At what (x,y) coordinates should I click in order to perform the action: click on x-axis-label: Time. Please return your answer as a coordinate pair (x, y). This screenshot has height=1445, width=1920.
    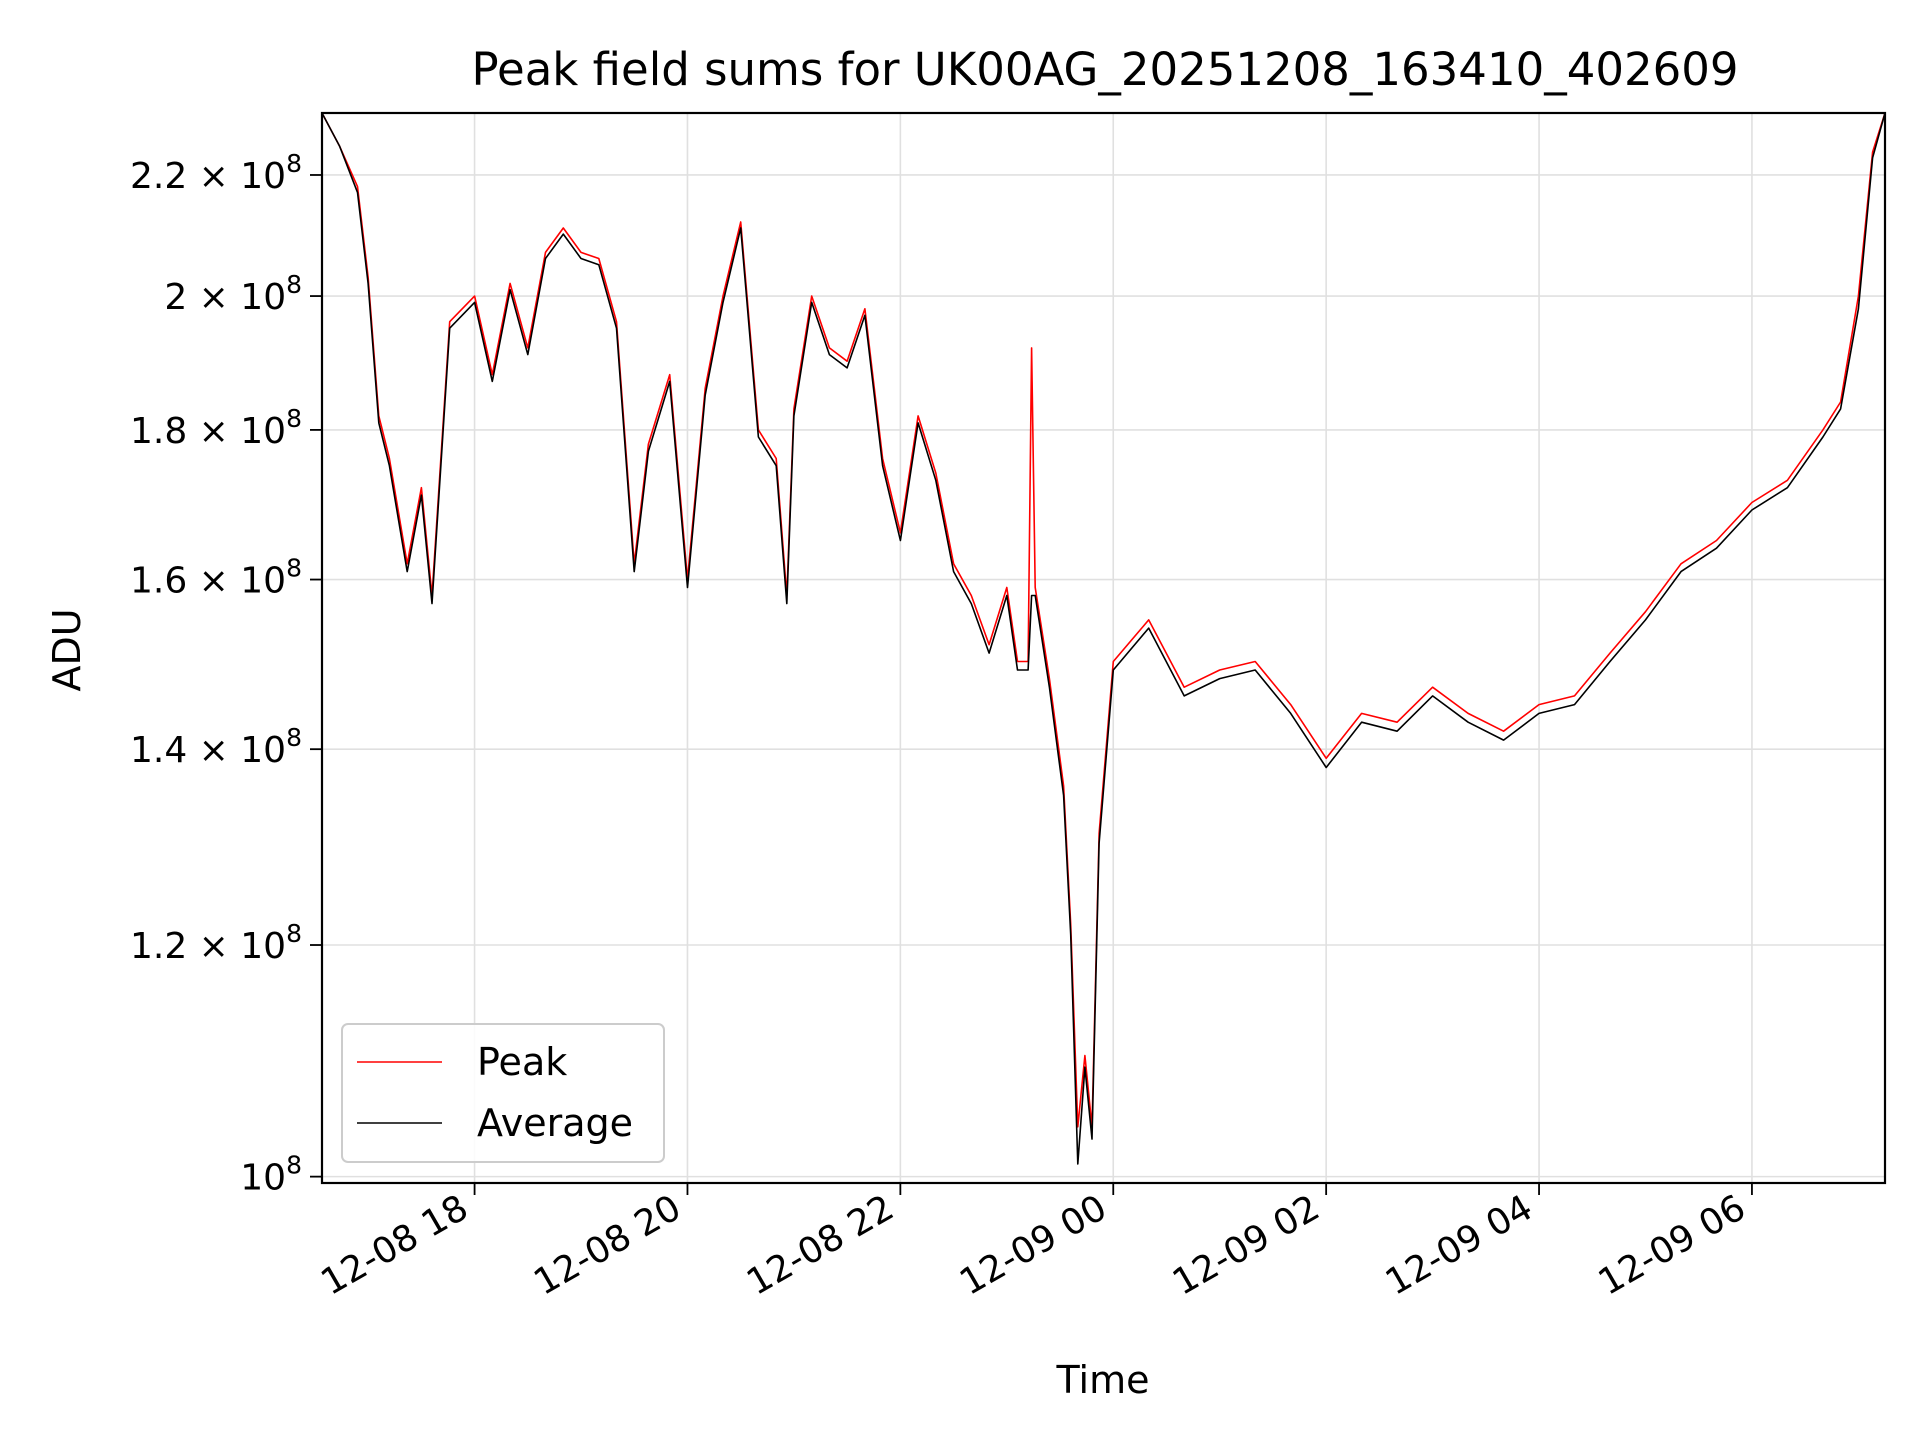
    Looking at the image, I should click on (1103, 1380).